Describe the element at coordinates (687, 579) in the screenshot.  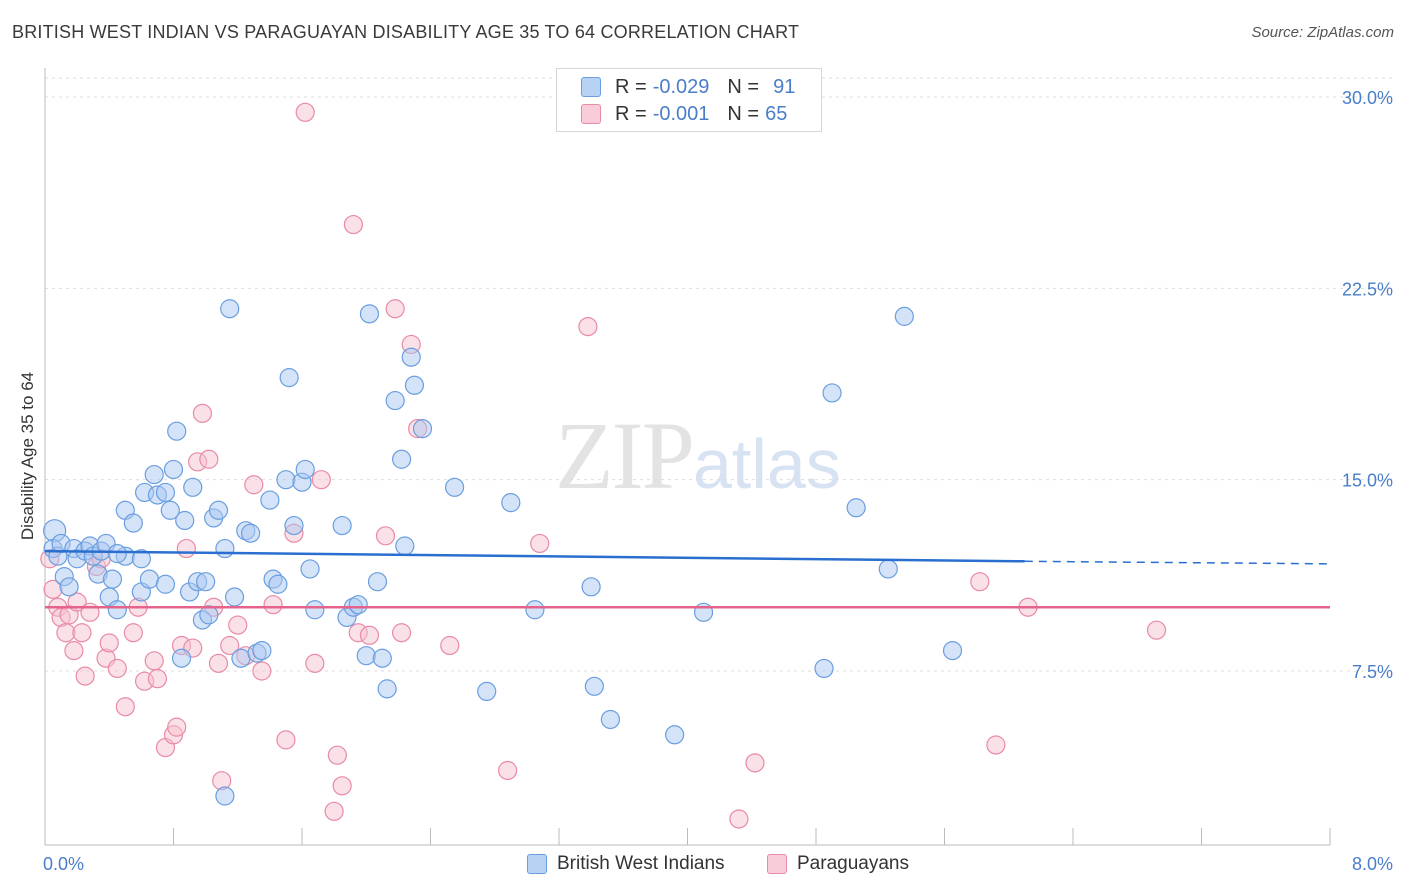
I see `trend-lines` at that location.